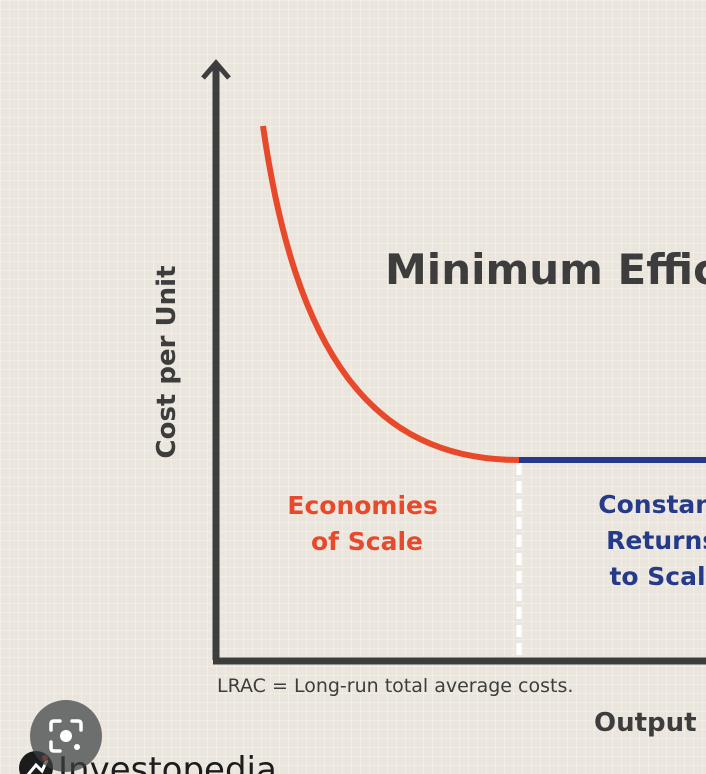 The height and width of the screenshot is (774, 706). What do you see at coordinates (367, 541) in the screenshot?
I see `region-label-economies-line-2: of Scale` at bounding box center [367, 541].